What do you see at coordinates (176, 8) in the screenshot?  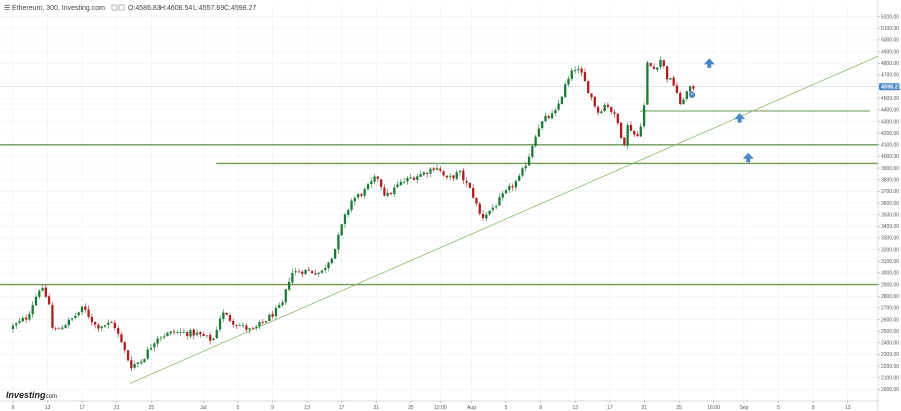 I see `ohlc-high: H:4606.54` at bounding box center [176, 8].